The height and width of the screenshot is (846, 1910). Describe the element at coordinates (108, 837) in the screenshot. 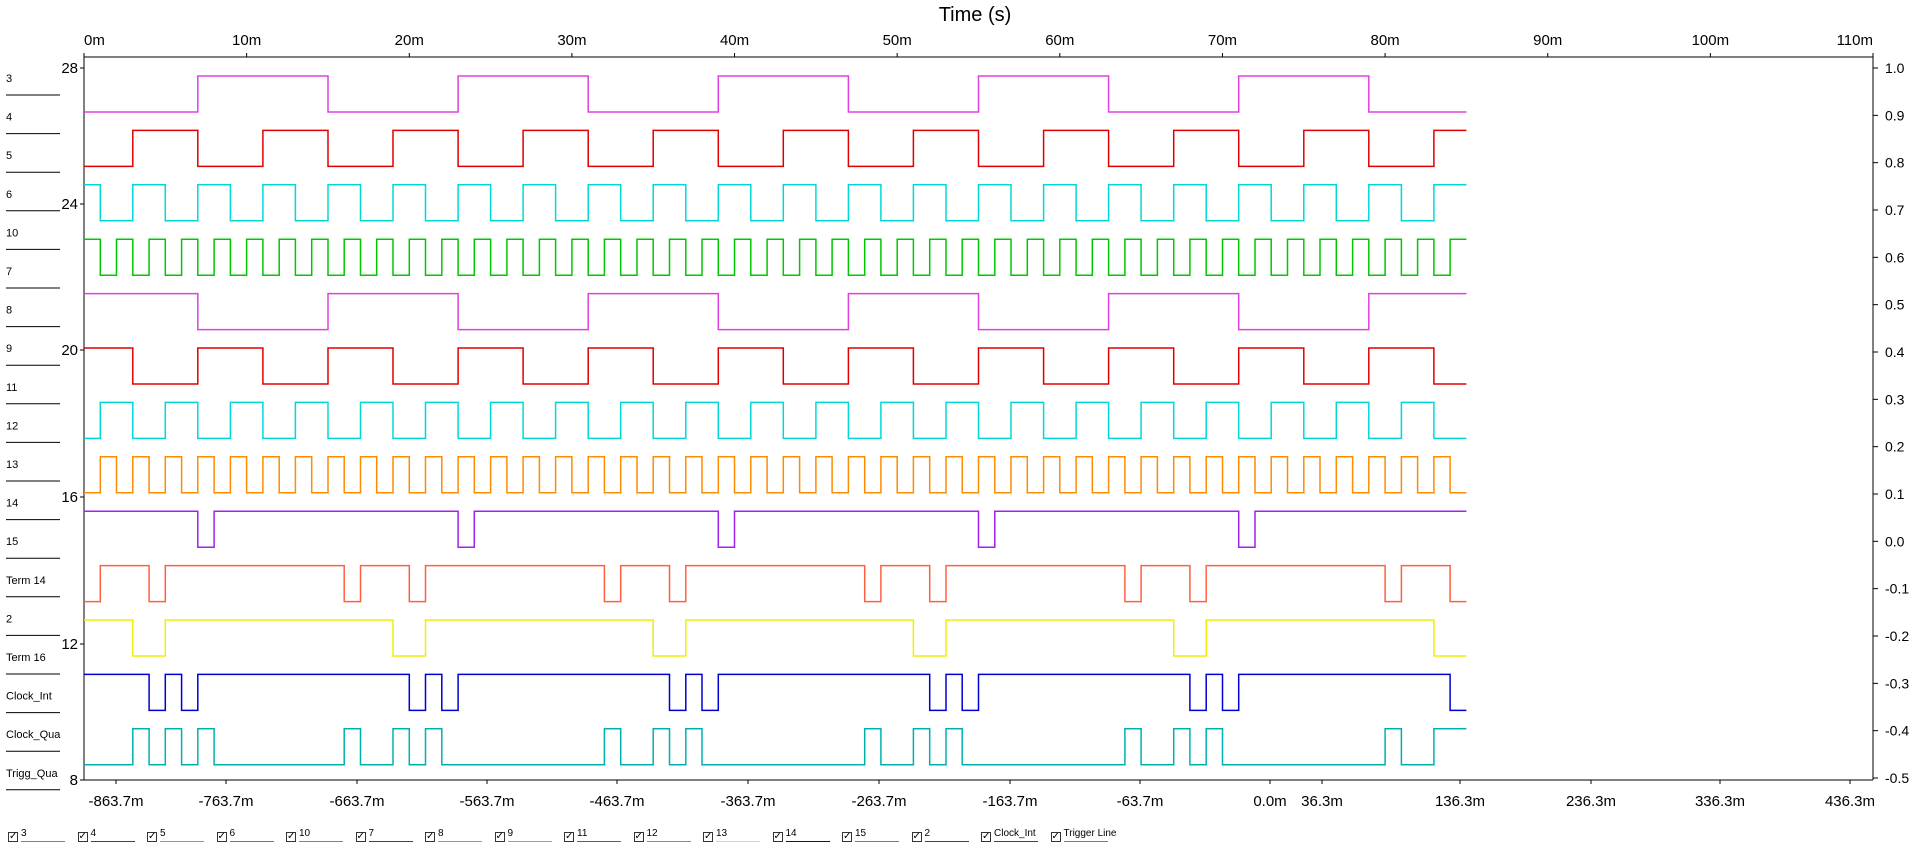

I see `legend-item: ✓ 4` at that location.